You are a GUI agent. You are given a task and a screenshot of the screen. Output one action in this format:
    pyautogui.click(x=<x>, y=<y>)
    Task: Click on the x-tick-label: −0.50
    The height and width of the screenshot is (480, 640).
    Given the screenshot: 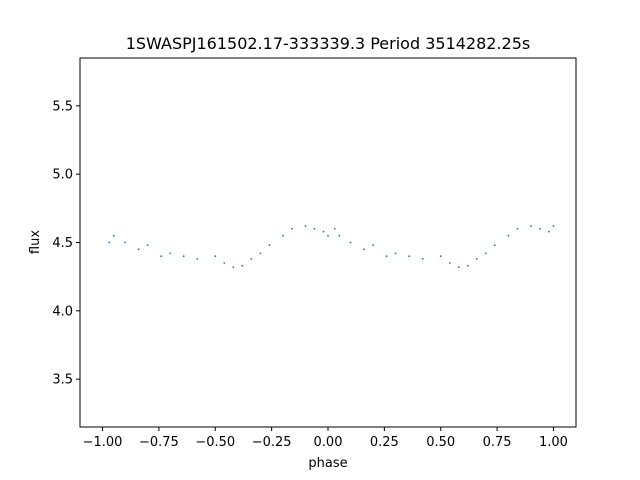 What is the action you would take?
    pyautogui.click(x=215, y=442)
    